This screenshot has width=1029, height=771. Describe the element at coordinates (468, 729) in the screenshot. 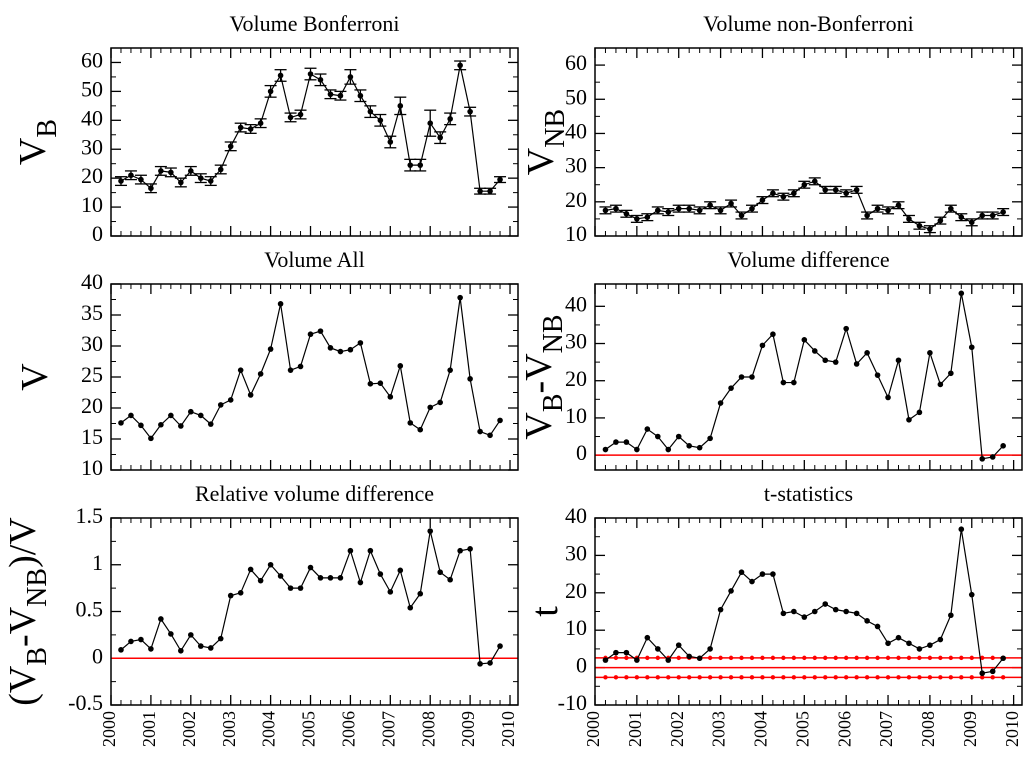

I see `x-tick-label: 2009` at that location.